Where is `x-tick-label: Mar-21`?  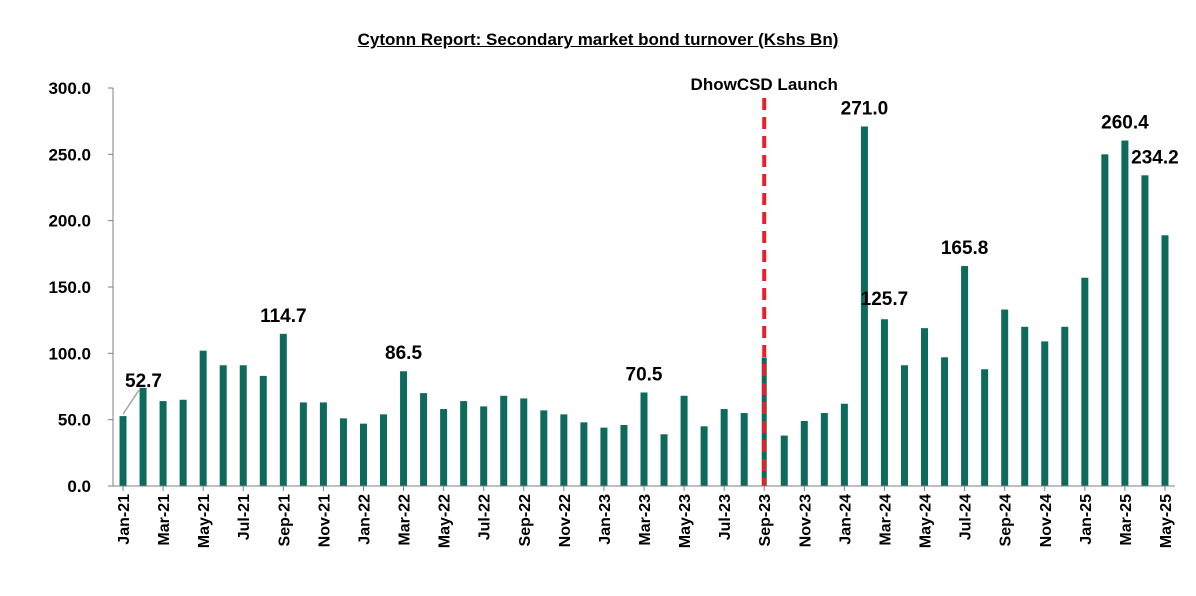
x-tick-label: Mar-21 is located at coordinates (164, 520).